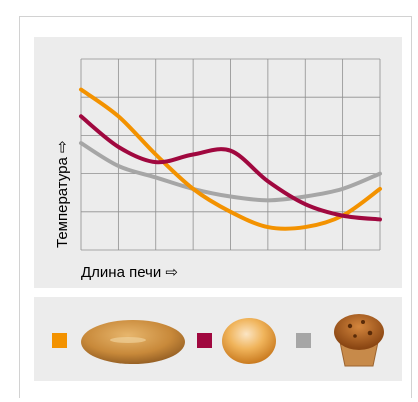 This screenshot has height=402, width=418. What do you see at coordinates (133, 342) in the screenshot?
I see `bread-loaf-icon` at bounding box center [133, 342].